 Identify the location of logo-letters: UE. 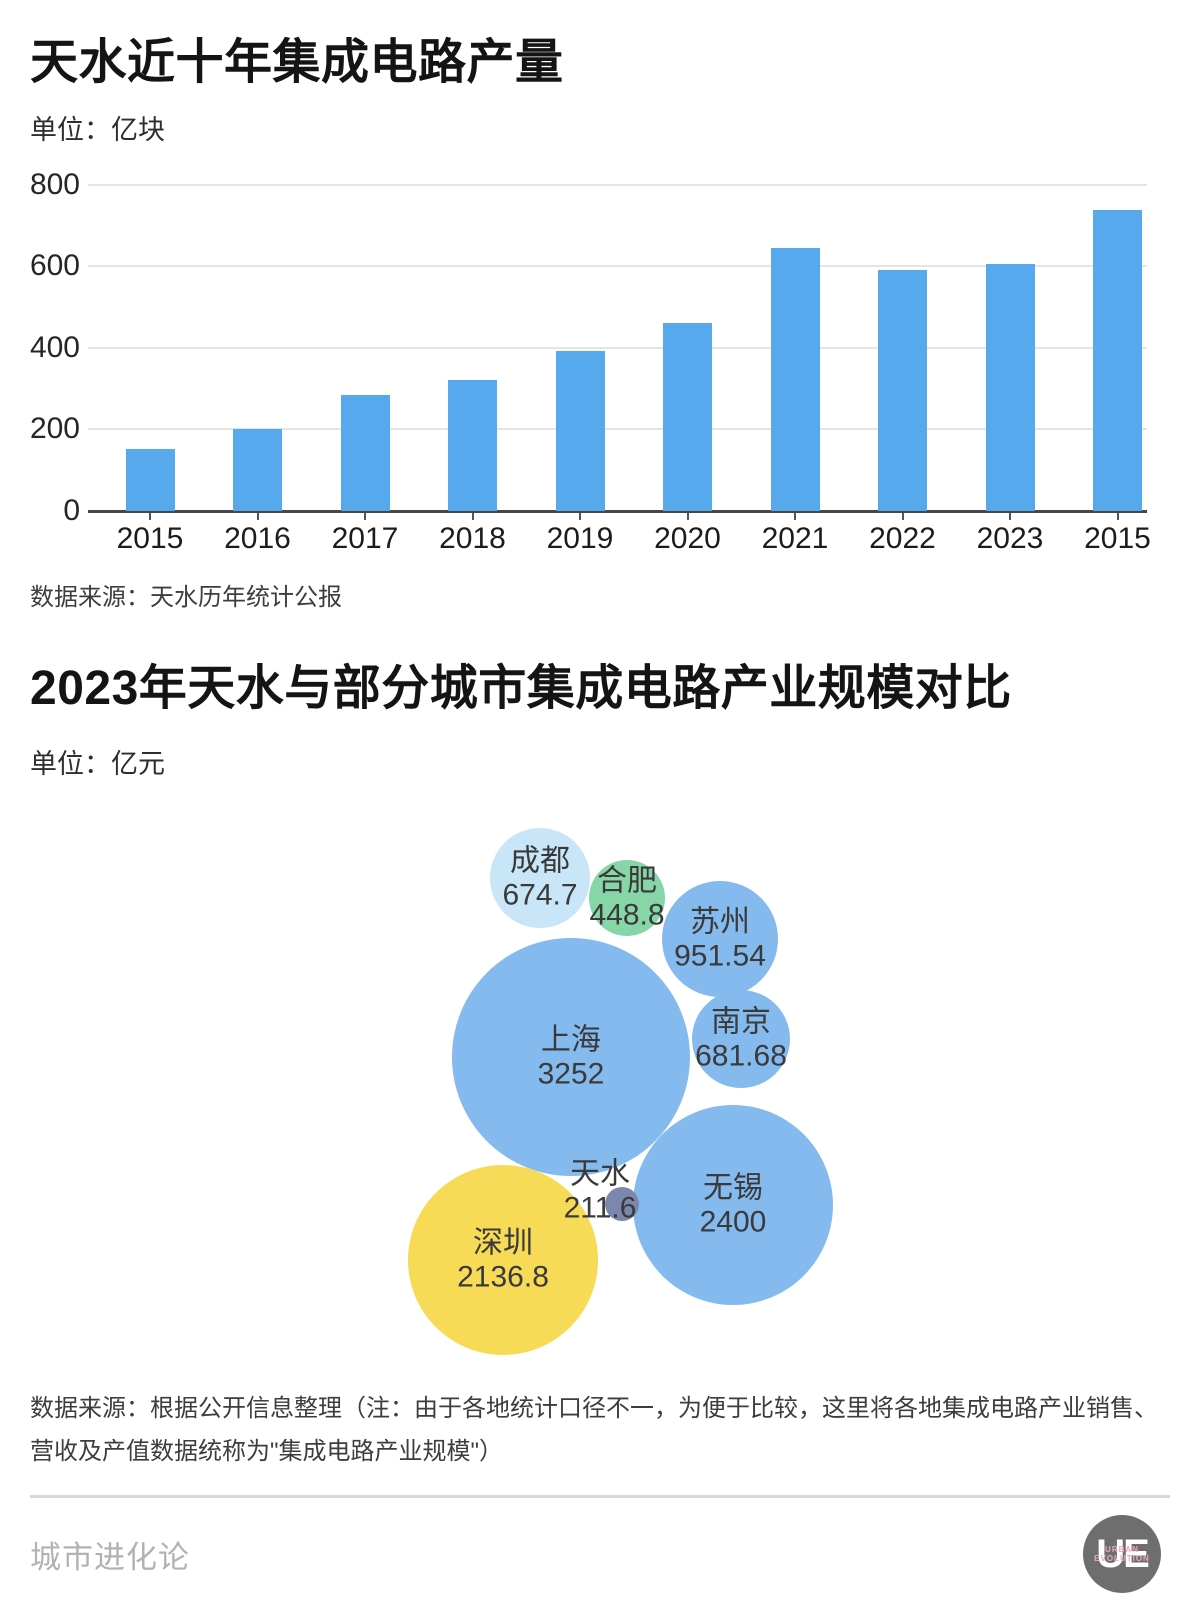
(1123, 1553).